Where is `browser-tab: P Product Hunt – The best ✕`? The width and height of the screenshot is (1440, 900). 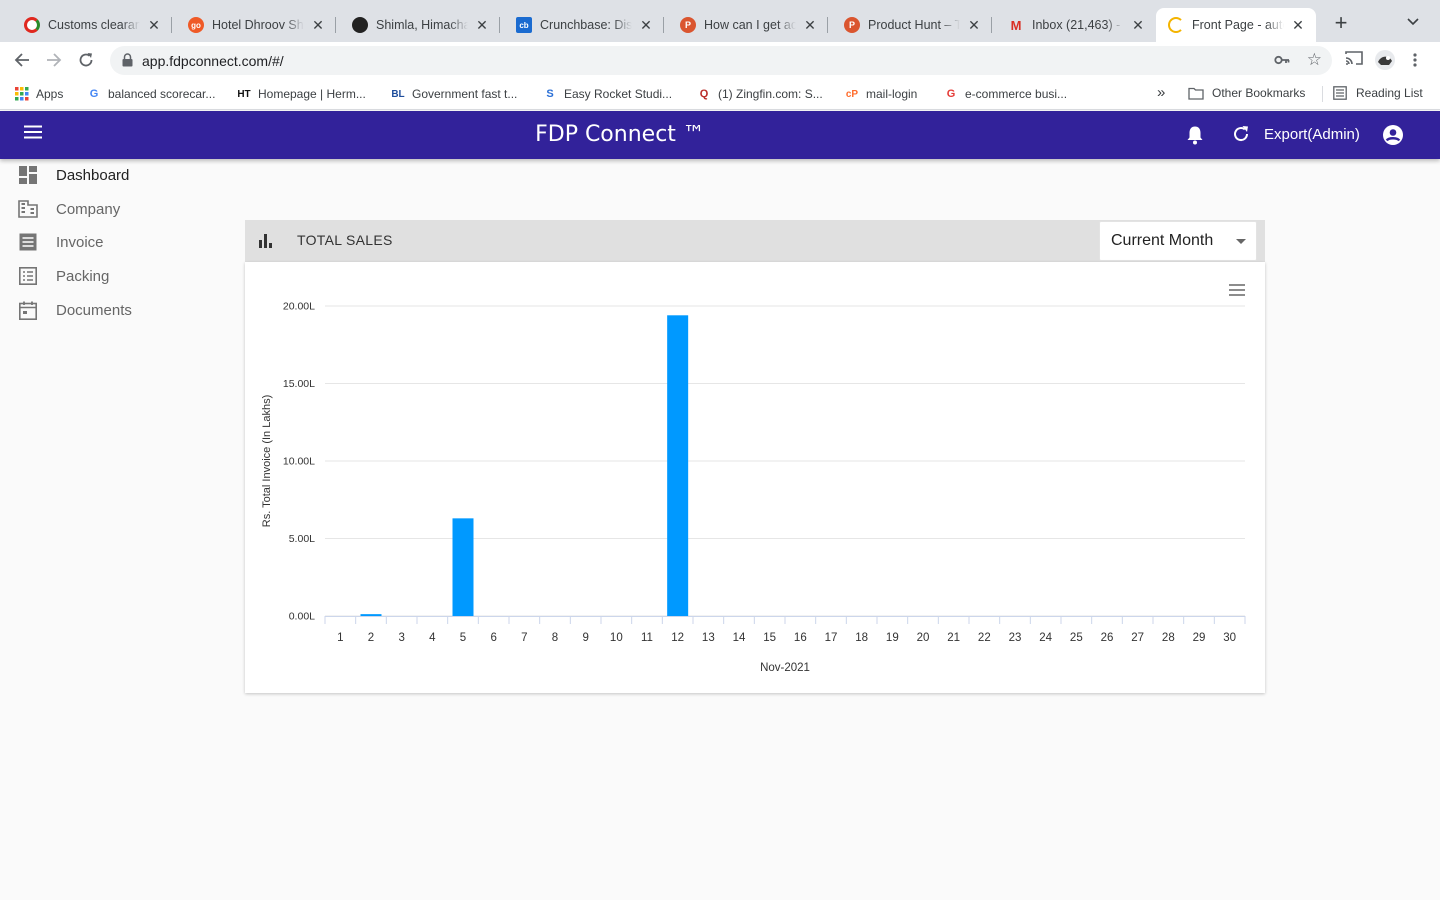 browser-tab: P Product Hunt – The best ✕ is located at coordinates (912, 25).